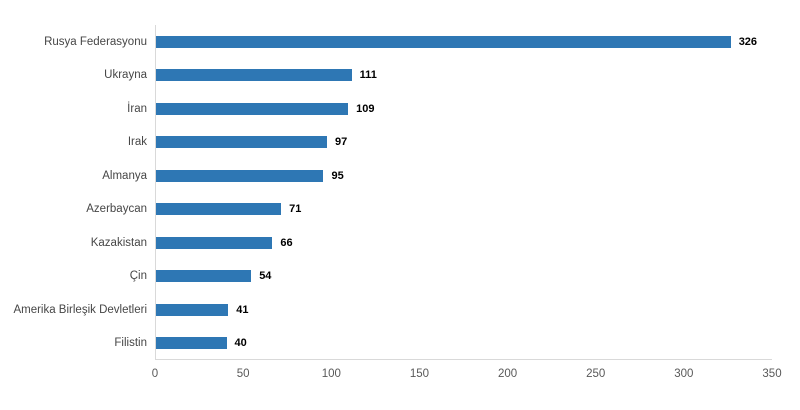  Describe the element at coordinates (295, 209) in the screenshot. I see `value-label: 71` at that location.